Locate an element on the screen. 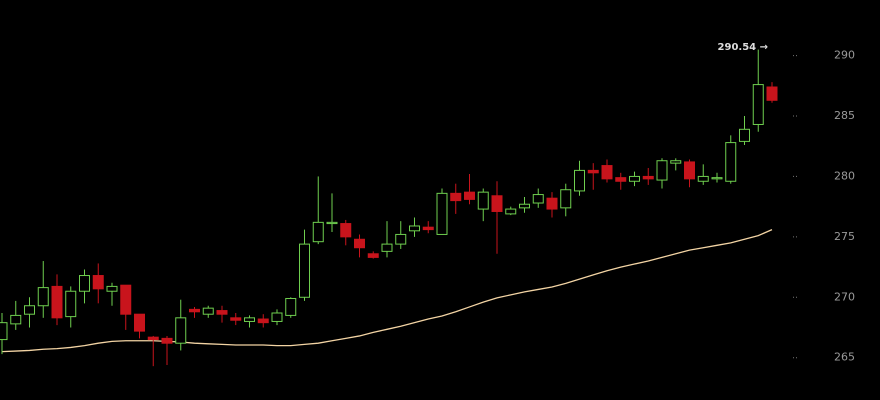 Image resolution: width=880 pixels, height=400 pixels. y-tick-label: 270 is located at coordinates (844, 296).